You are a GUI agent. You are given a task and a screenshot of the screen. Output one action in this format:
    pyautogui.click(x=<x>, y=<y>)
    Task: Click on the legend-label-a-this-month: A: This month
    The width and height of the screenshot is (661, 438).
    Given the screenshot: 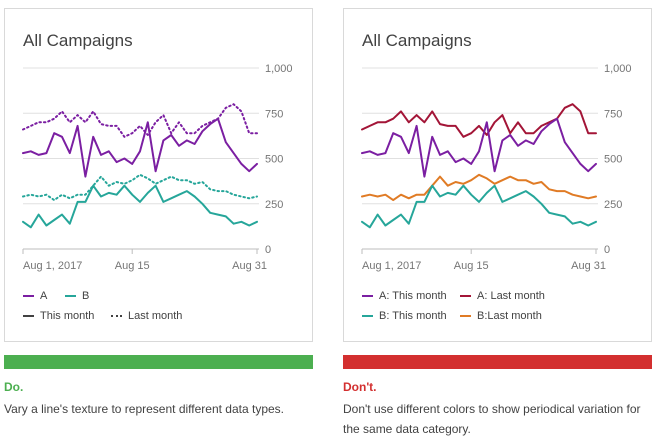 What is the action you would take?
    pyautogui.click(x=413, y=296)
    